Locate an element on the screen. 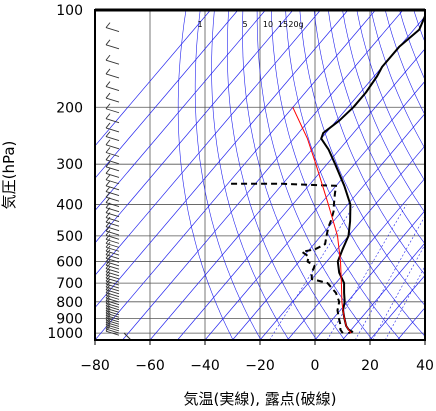 The height and width of the screenshot is (411, 436). mixing-ratio-label: 1 is located at coordinates (199, 24).